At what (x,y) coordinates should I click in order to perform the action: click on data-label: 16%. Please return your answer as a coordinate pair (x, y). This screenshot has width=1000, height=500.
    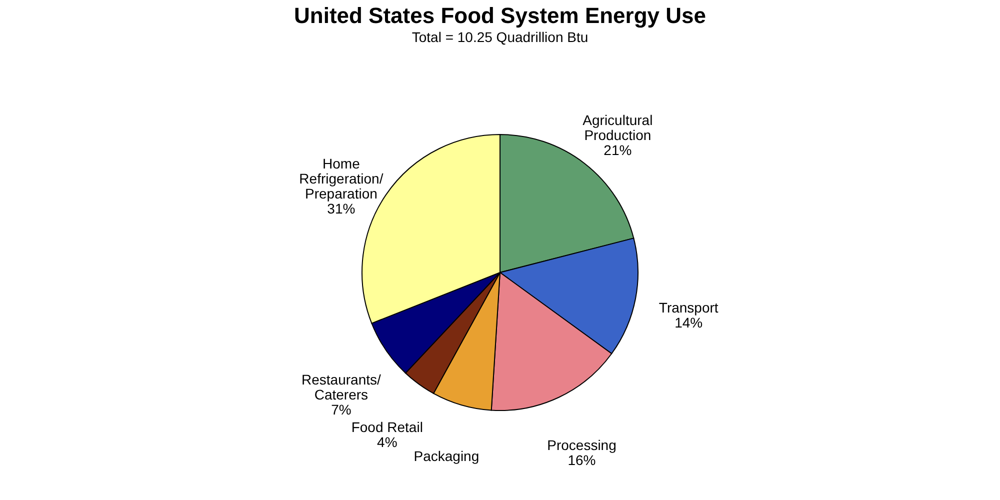
    Looking at the image, I should click on (582, 460).